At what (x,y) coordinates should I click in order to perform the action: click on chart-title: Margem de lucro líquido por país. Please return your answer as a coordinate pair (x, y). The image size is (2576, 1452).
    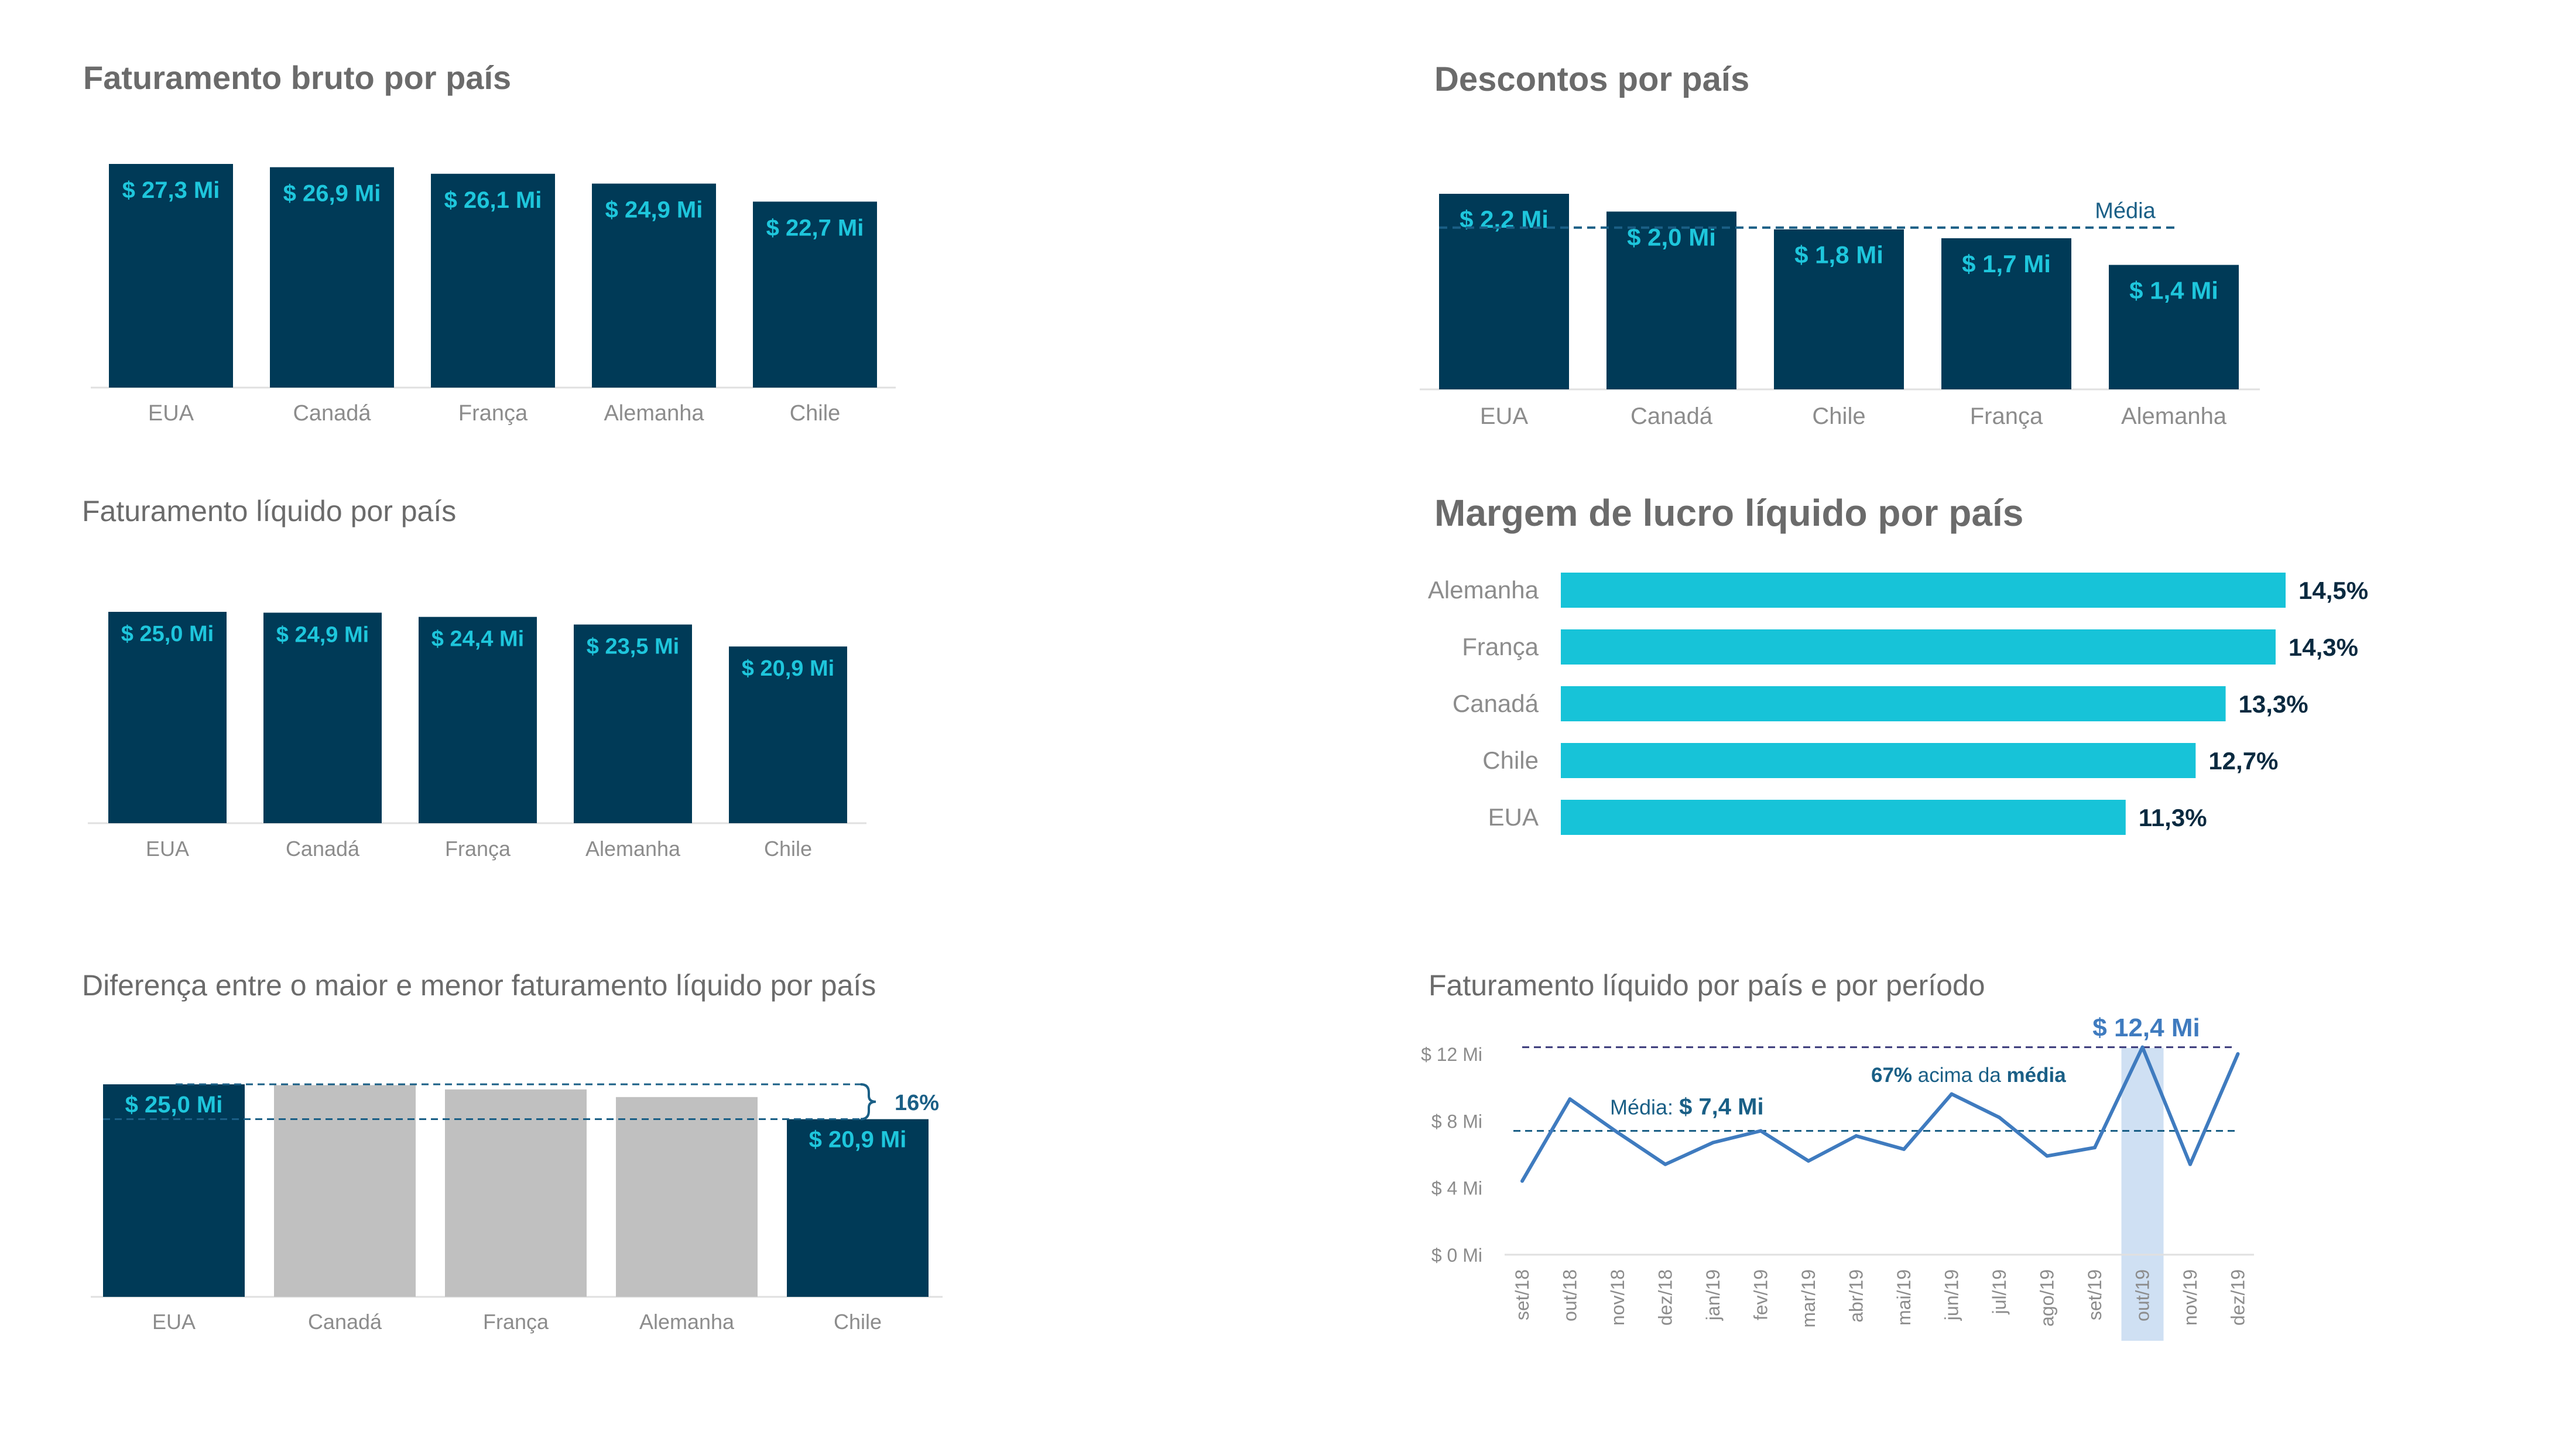
    Looking at the image, I should click on (1728, 513).